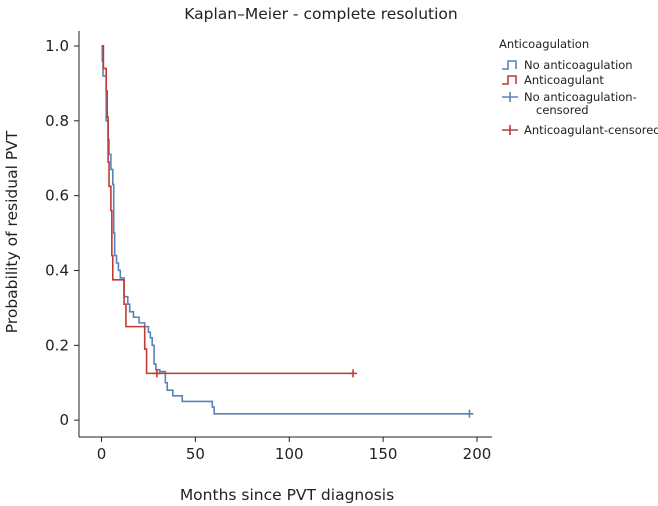 This screenshot has height=506, width=658. I want to click on x-ticks: 0 50 100 150 200, so click(294, 450).